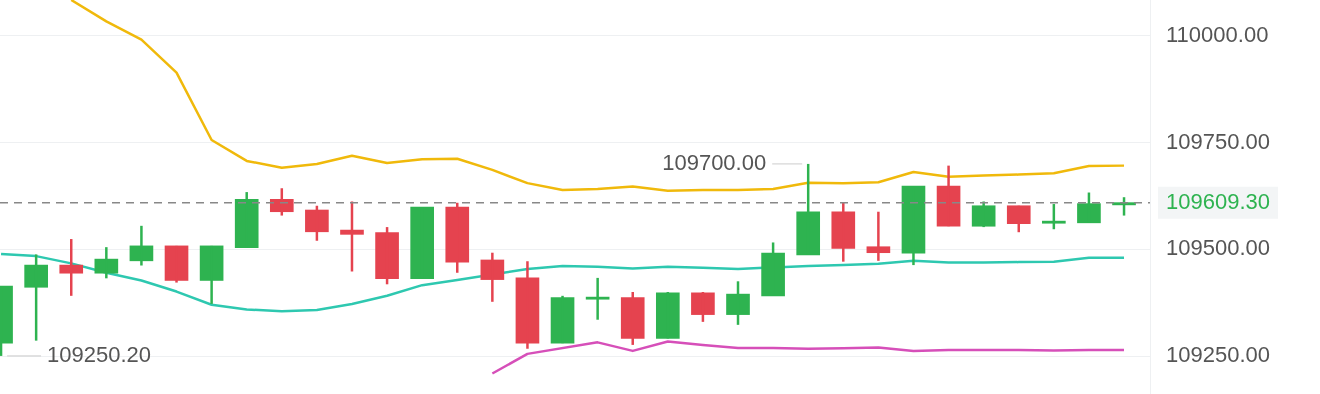 This screenshot has height=394, width=1320. What do you see at coordinates (1218, 141) in the screenshot?
I see `y-tick-label: 109750.00` at bounding box center [1218, 141].